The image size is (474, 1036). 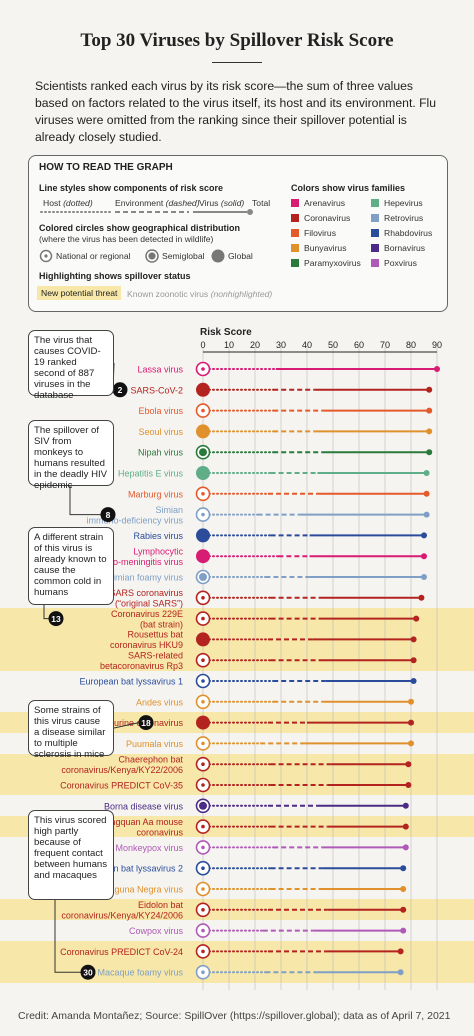 What do you see at coordinates (108, 515) in the screenshot?
I see `rank-marker-label: 8` at bounding box center [108, 515].